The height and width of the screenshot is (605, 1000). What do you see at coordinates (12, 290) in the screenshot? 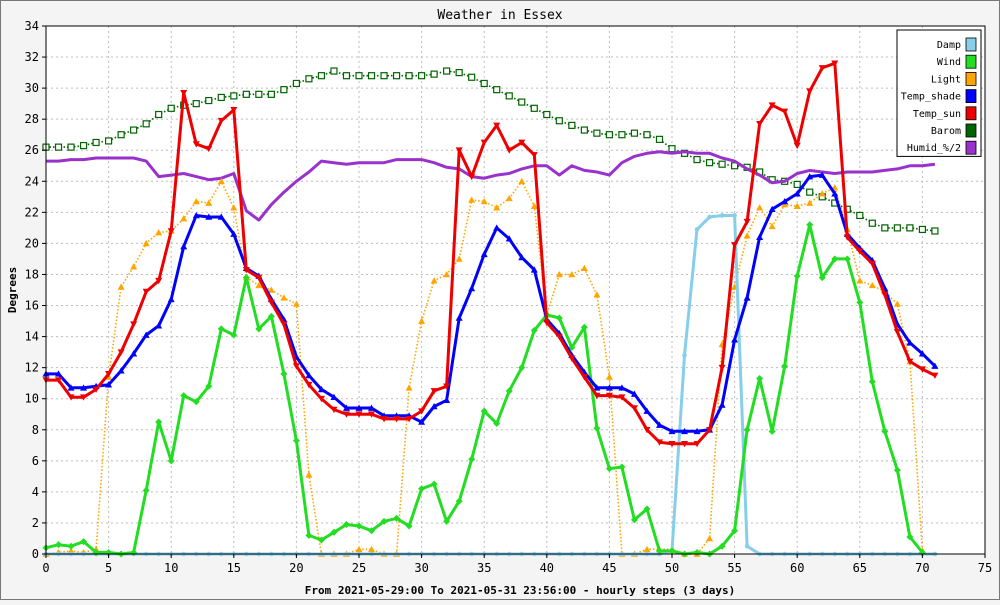
I see `y-axis-label: Degrees` at bounding box center [12, 290].